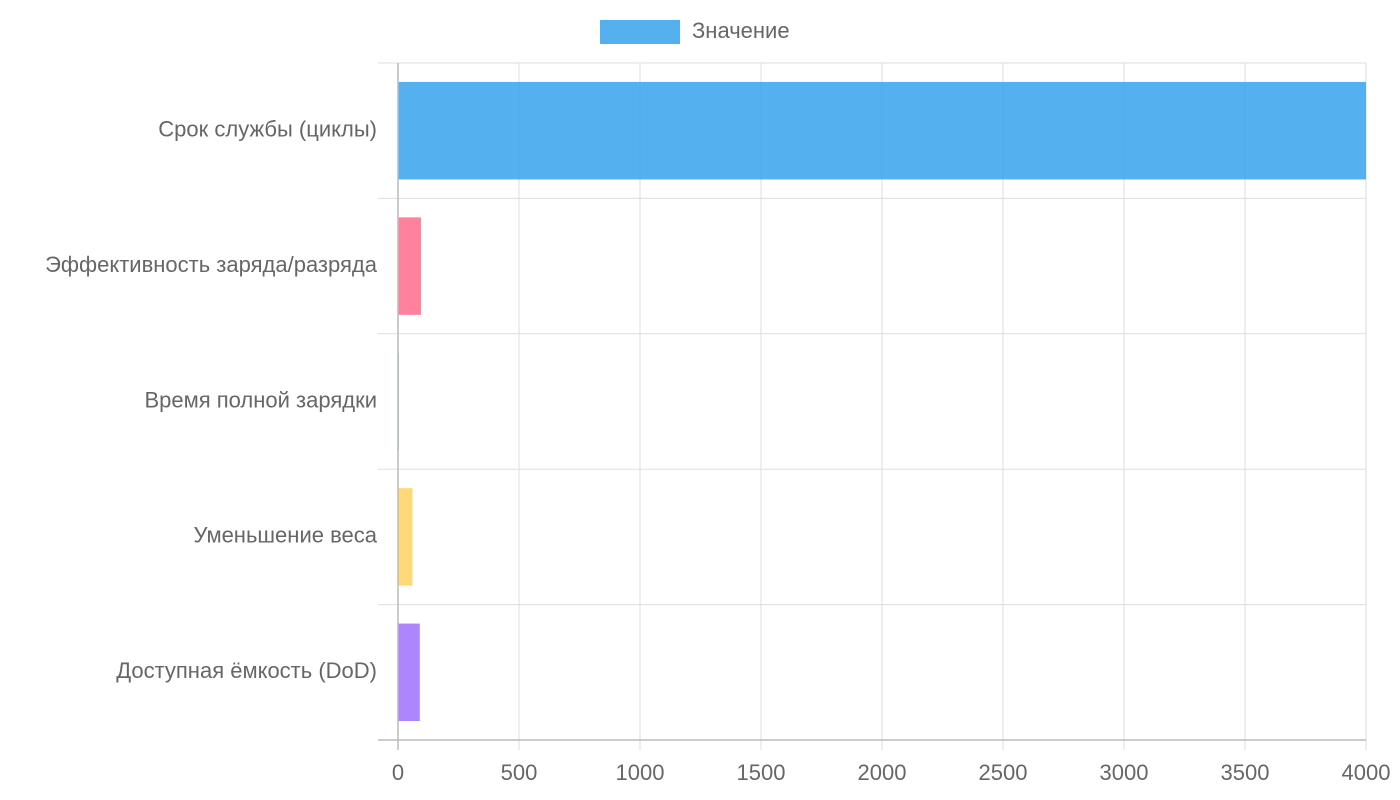  I want to click on x-tick-label: 3000, so click(1124, 772).